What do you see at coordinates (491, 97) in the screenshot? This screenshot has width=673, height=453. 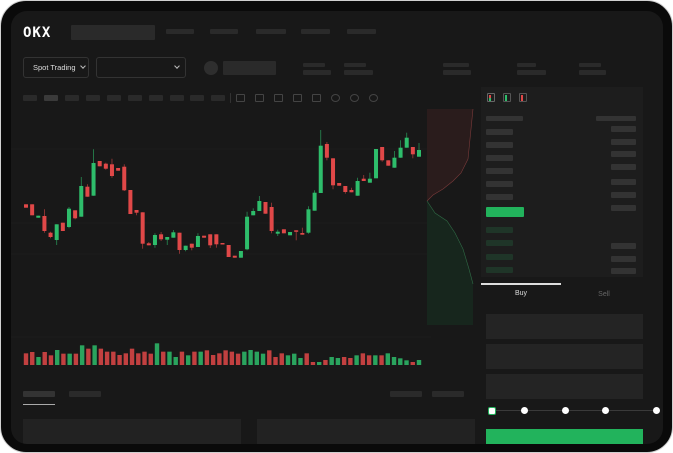 I see `orderbook-both-icon` at bounding box center [491, 97].